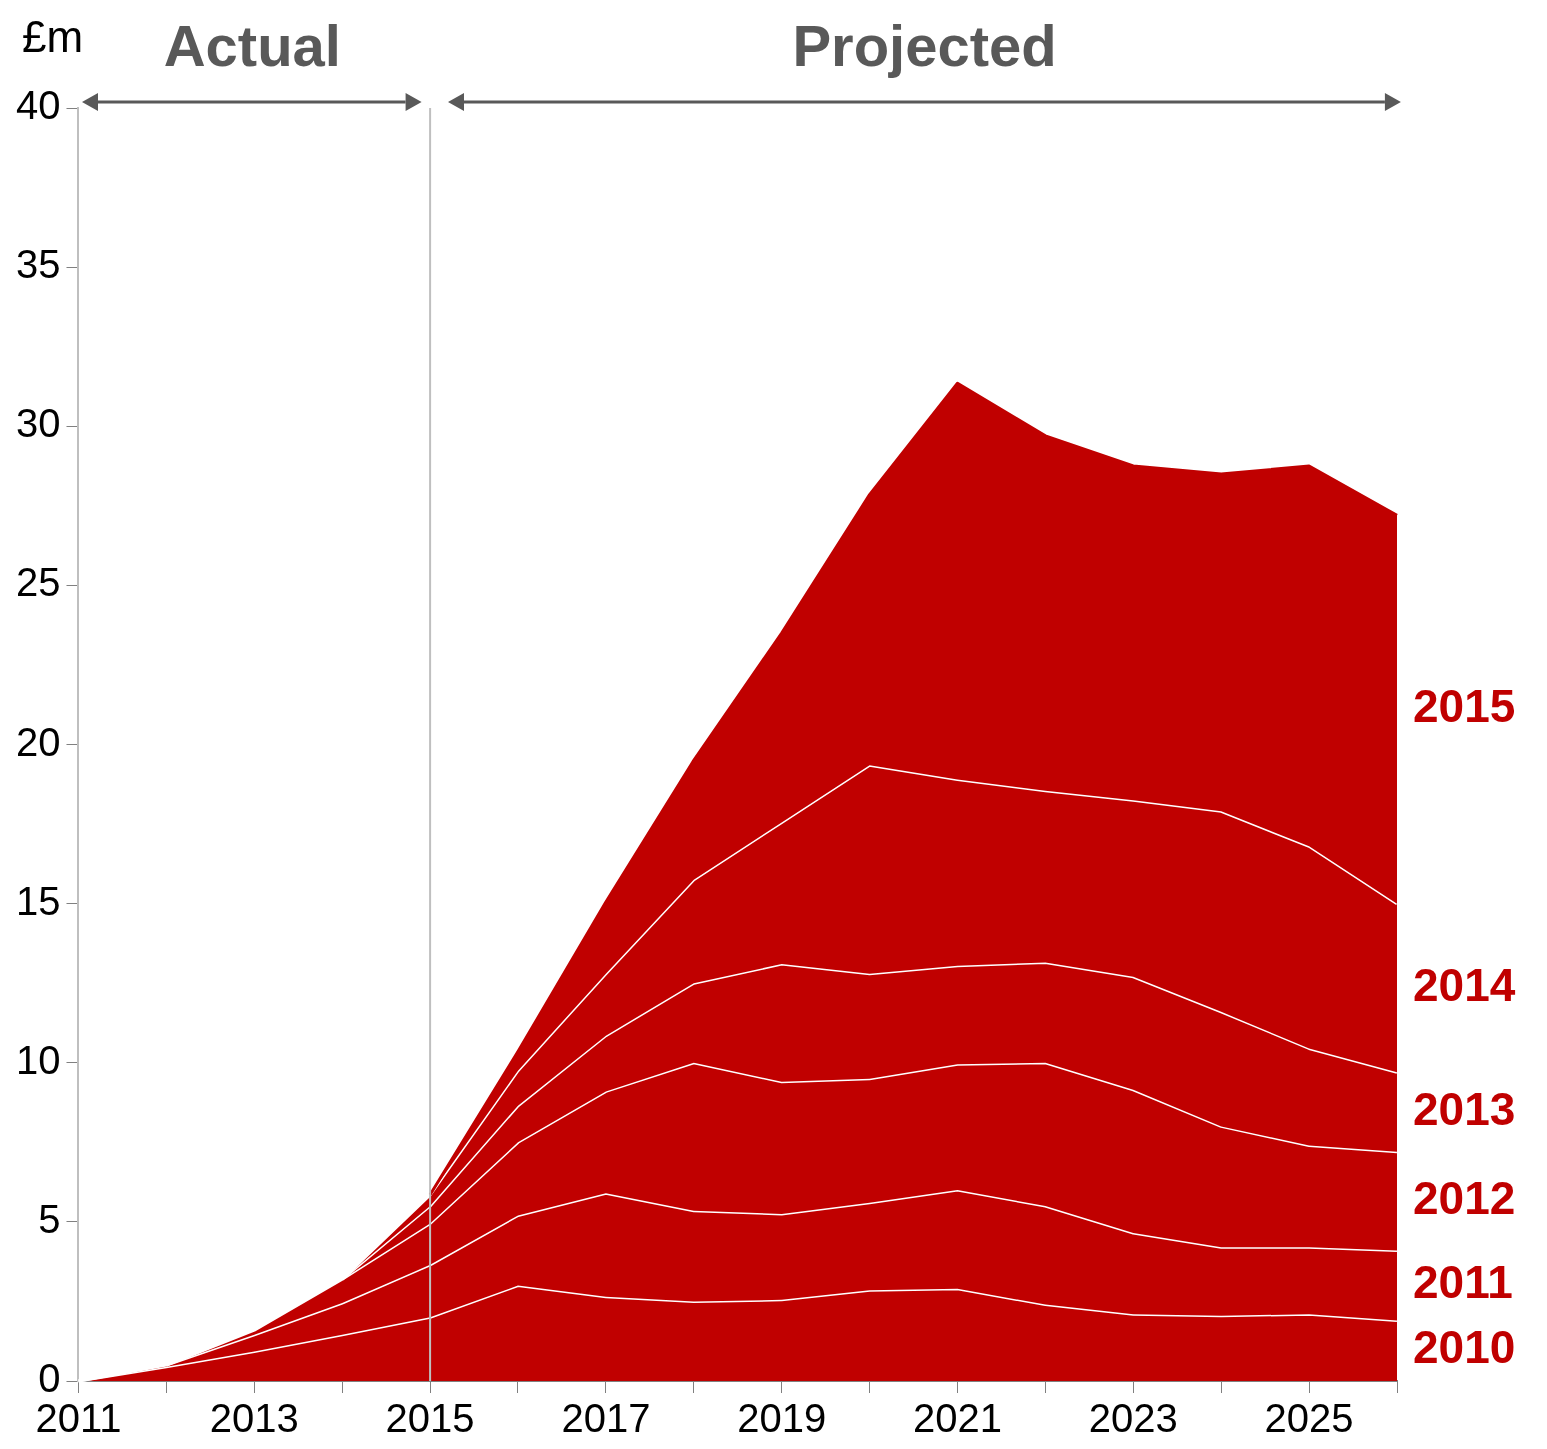  What do you see at coordinates (430, 1418) in the screenshot?
I see `x-tick-label: 2015` at bounding box center [430, 1418].